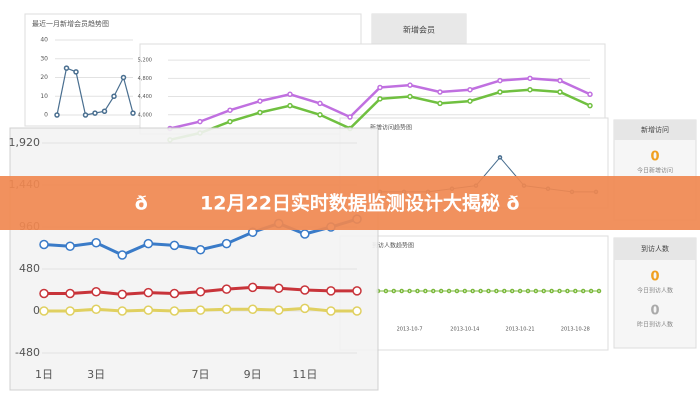  I want to click on x-tick-label: 2013-10-14, so click(464, 330).